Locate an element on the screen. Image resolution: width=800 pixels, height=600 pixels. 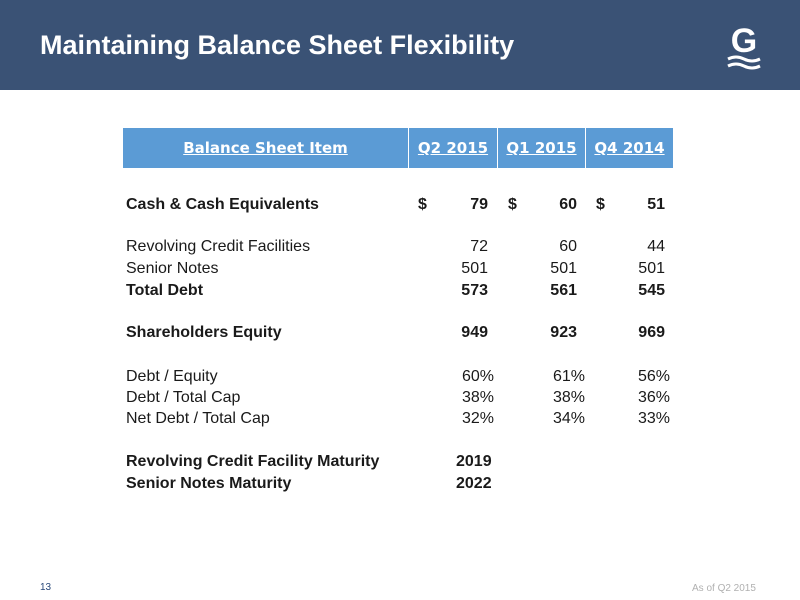
table-row-total-debt: Total Debt 573 561 545 is located at coordinates (400, 292).